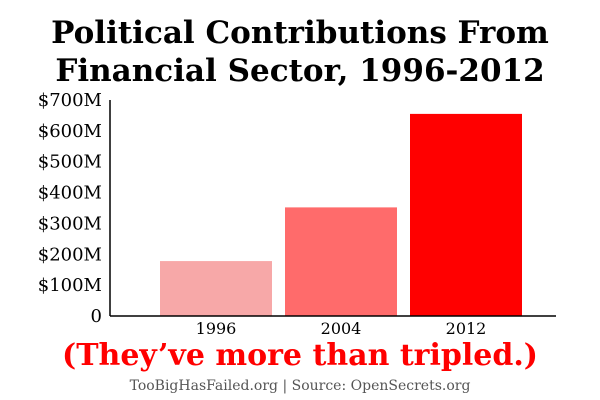 The width and height of the screenshot is (600, 400). Describe the element at coordinates (70, 162) in the screenshot. I see `y-tick-label: $500M` at that location.